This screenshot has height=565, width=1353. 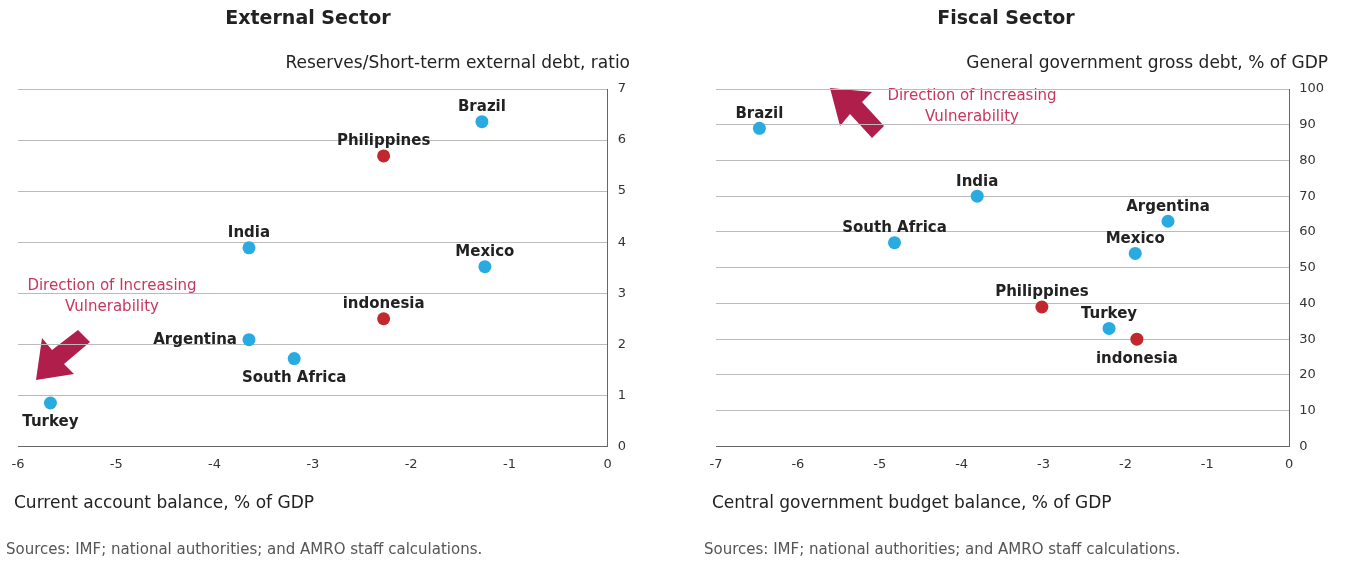 I want to click on y-tick-label: 6, so click(x=622, y=139).